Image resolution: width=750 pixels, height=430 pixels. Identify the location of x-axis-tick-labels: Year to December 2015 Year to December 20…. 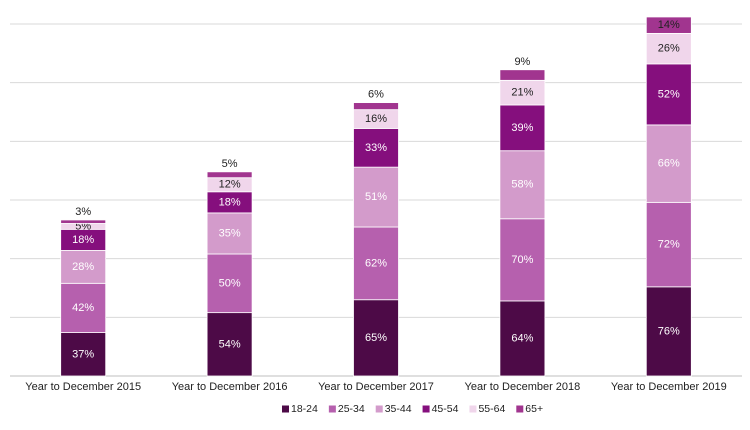
(375, 387).